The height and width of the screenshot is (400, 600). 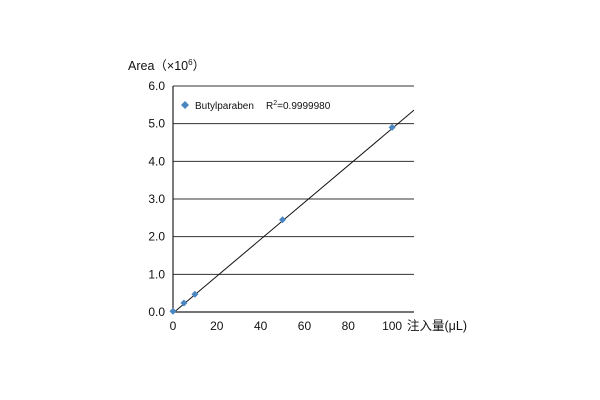 What do you see at coordinates (156, 199) in the screenshot?
I see `y-tick-label-3: 3.0` at bounding box center [156, 199].